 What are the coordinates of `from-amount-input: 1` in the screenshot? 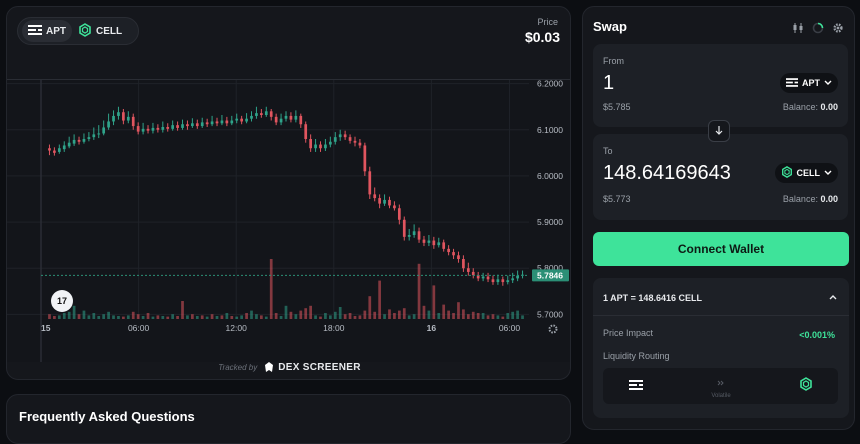 It's located at (609, 83).